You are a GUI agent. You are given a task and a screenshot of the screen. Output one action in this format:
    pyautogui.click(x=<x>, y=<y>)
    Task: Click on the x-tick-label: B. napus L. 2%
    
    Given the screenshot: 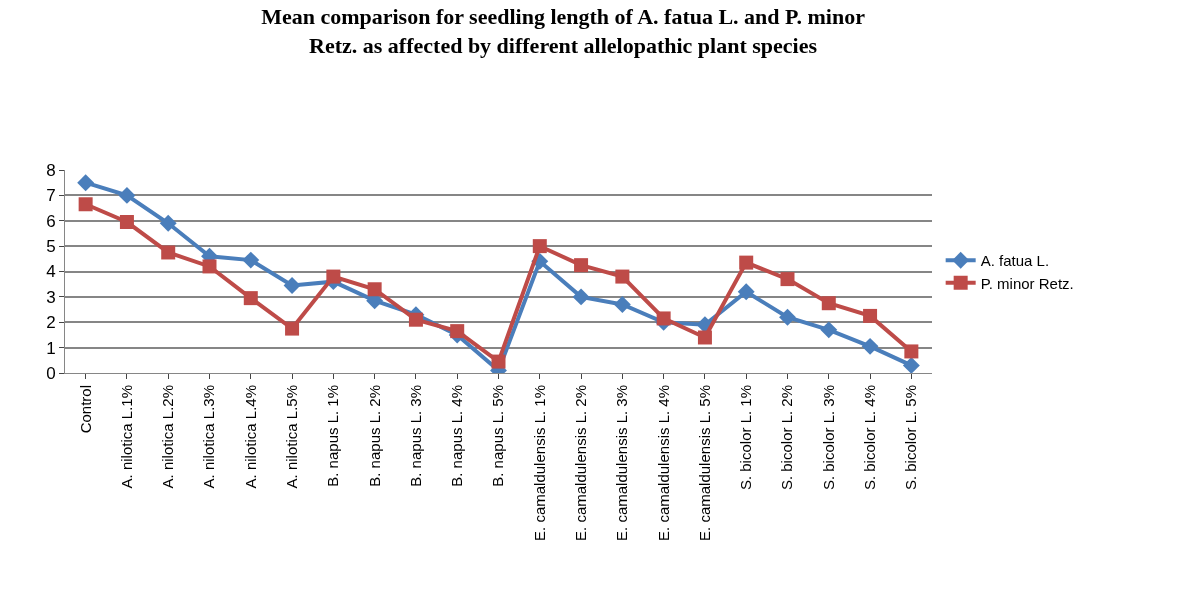 What is the action you would take?
    pyautogui.click(x=374, y=436)
    